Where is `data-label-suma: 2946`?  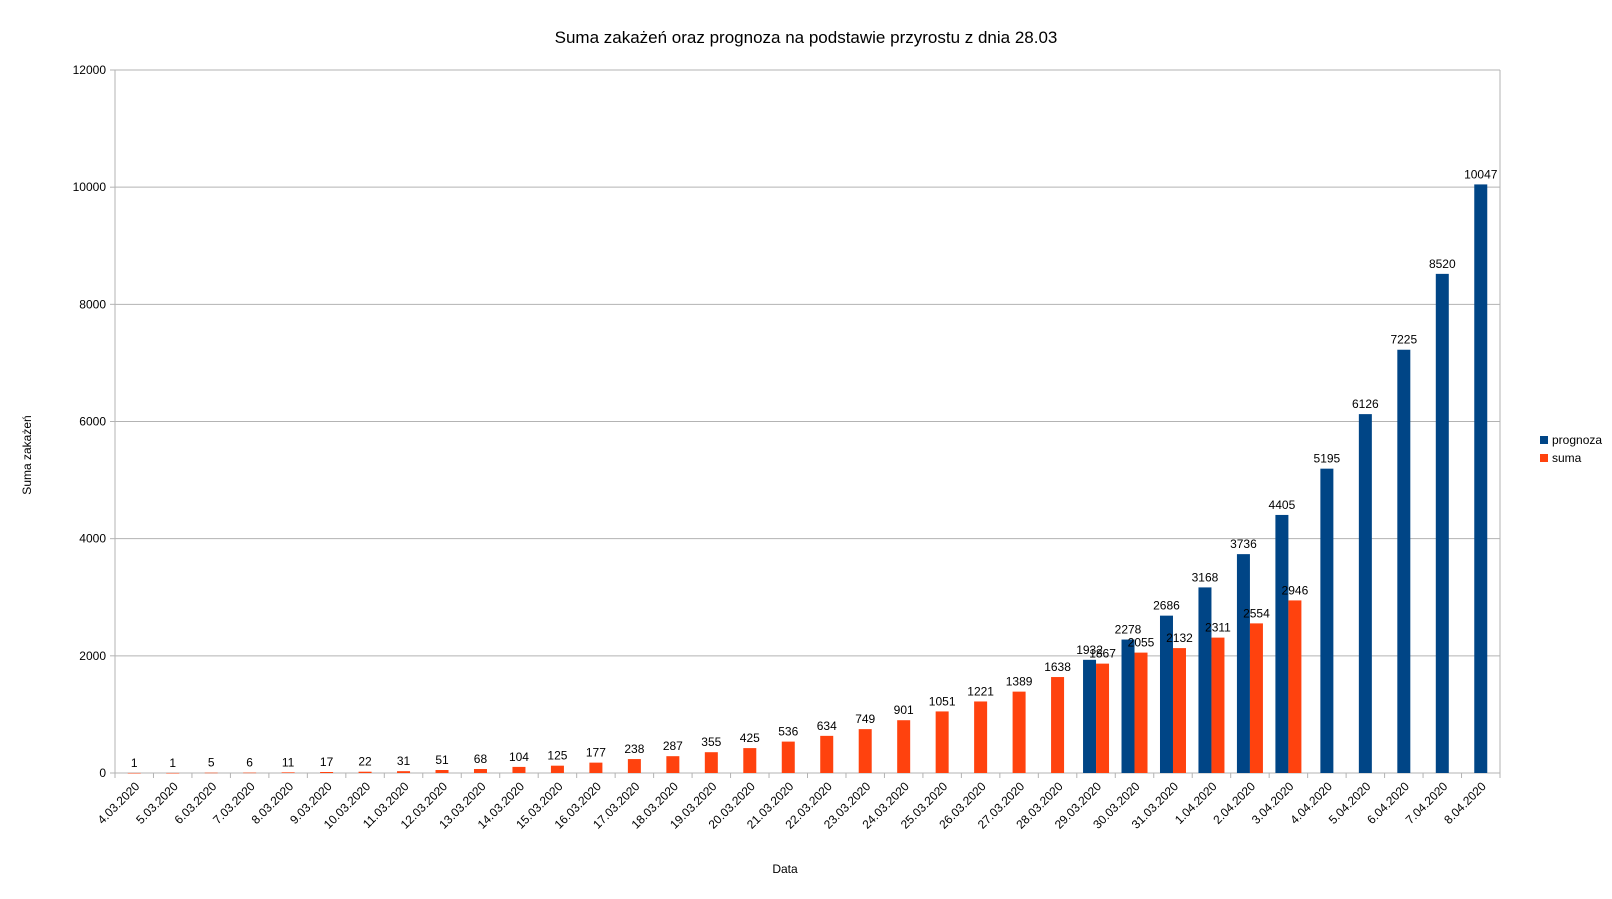
data-label-suma: 2946 is located at coordinates (1295, 590).